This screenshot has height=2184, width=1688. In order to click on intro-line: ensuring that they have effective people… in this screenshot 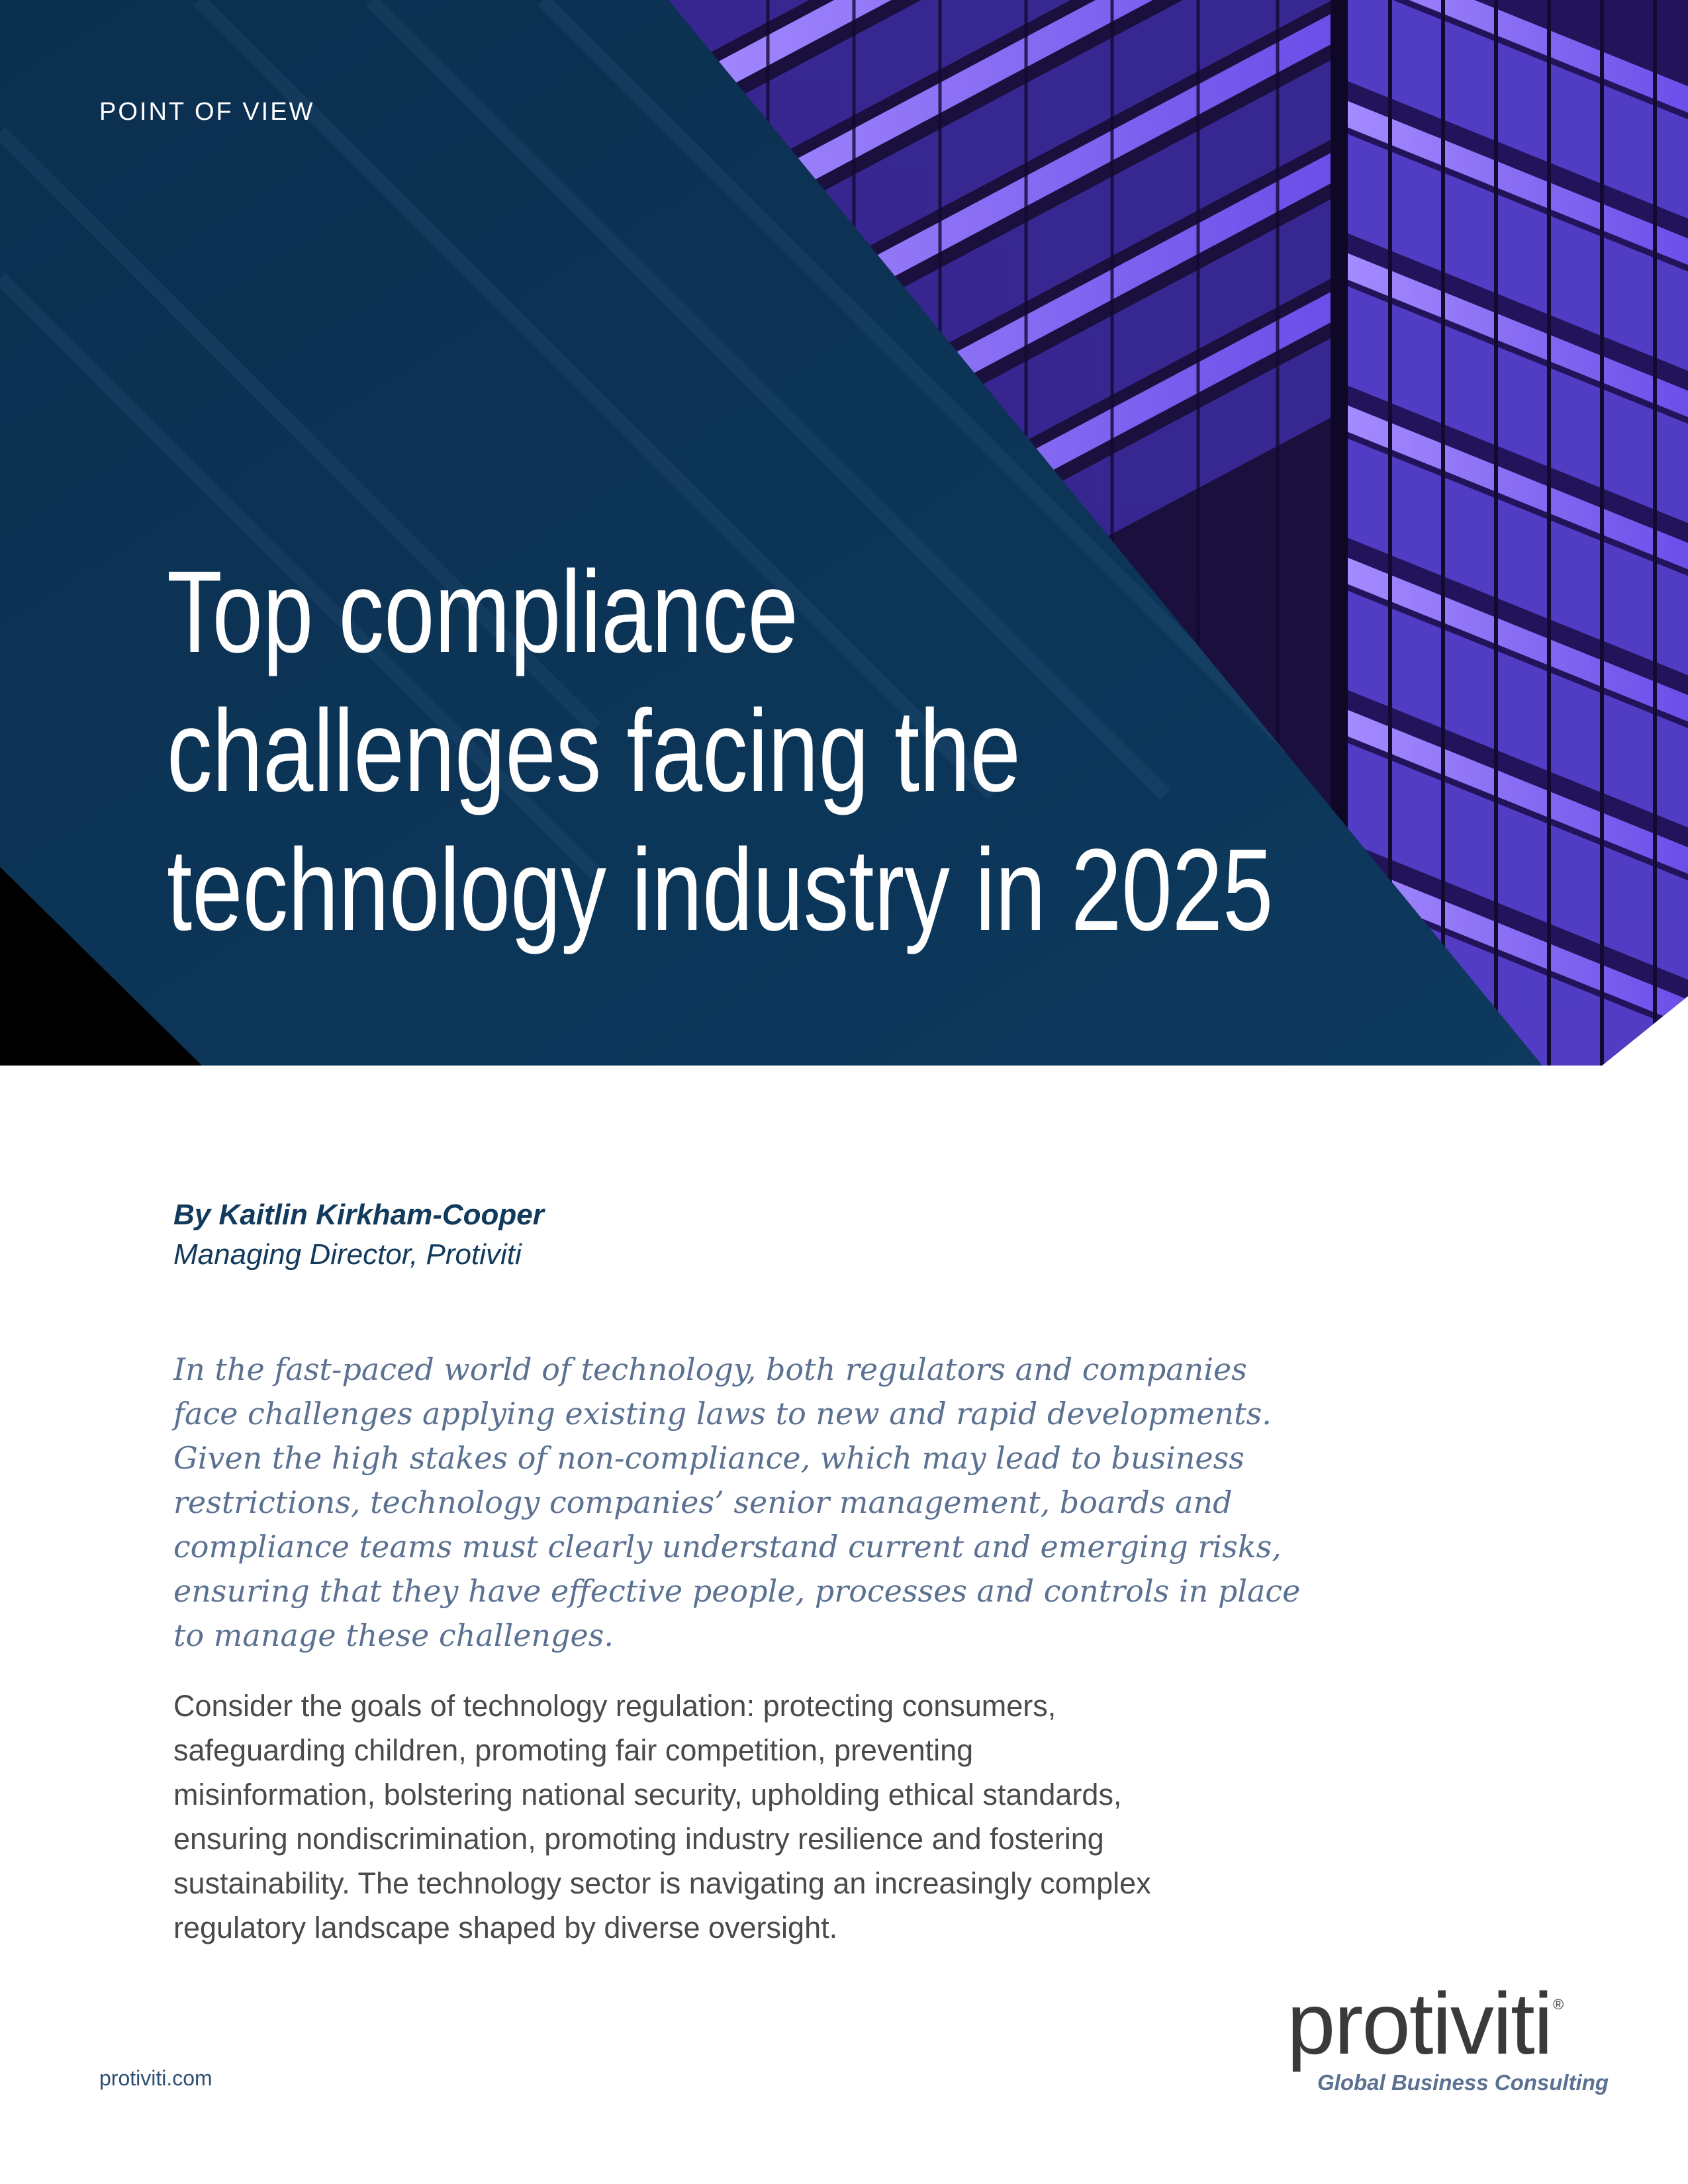, I will do `click(737, 1591)`.